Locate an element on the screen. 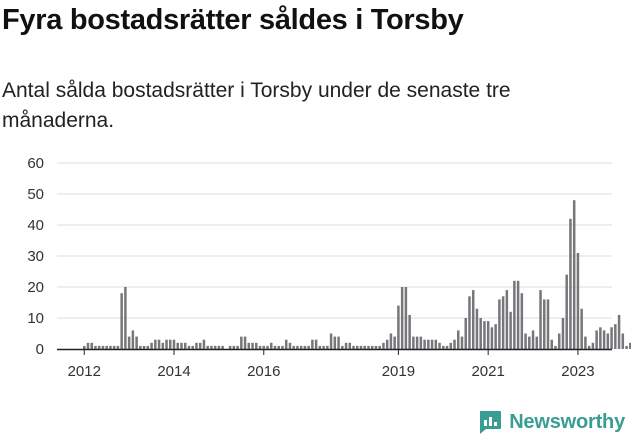  x-tick-label: 2014 is located at coordinates (173, 371).